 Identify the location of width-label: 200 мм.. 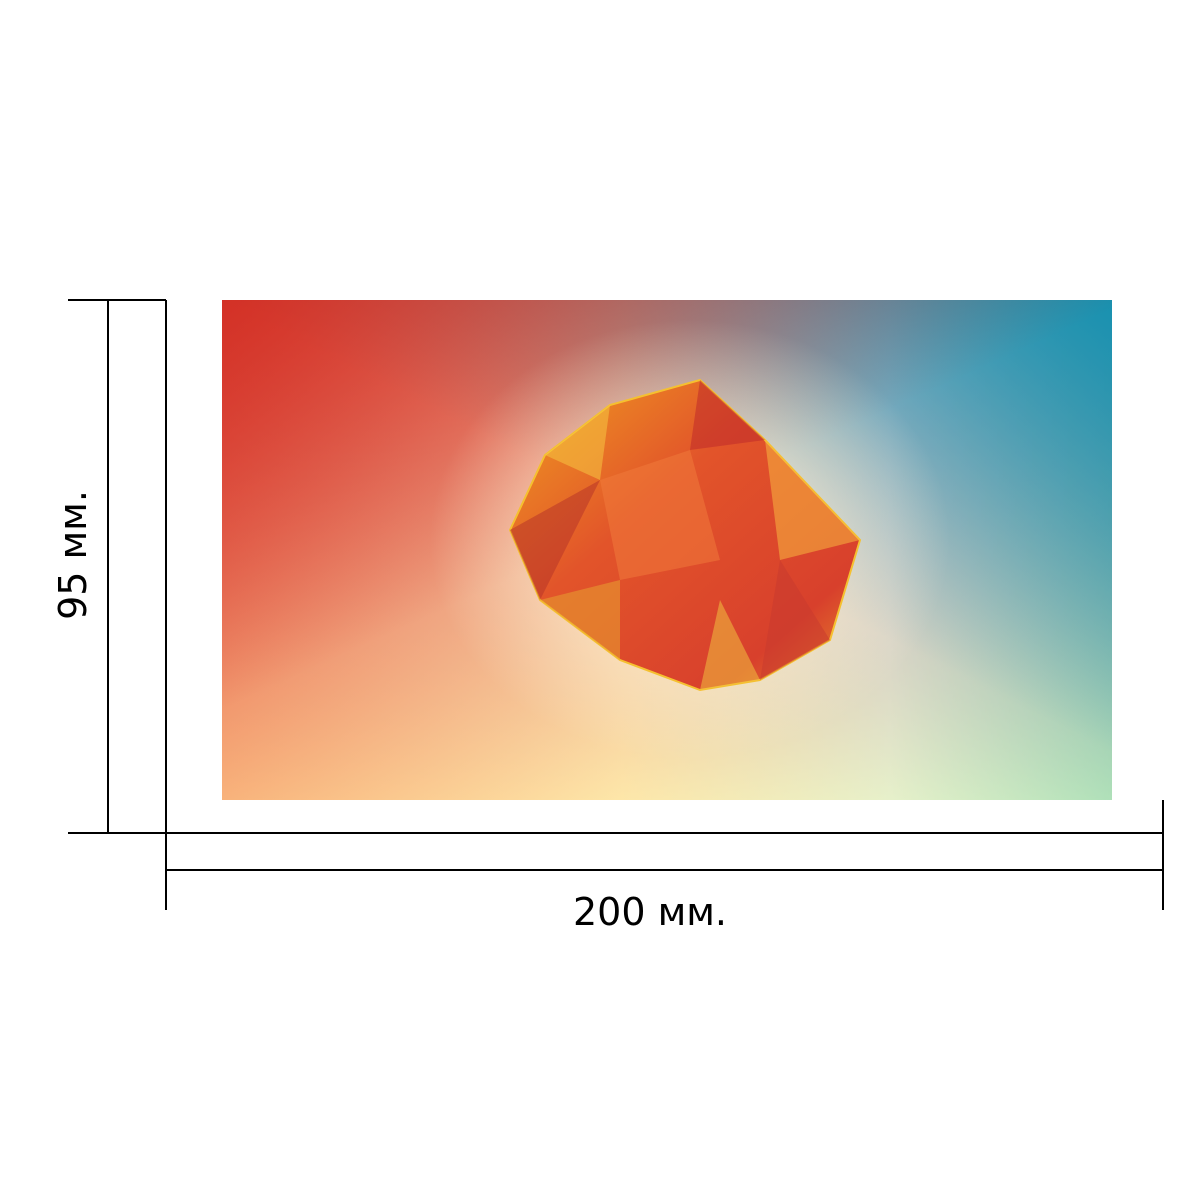
(650, 912).